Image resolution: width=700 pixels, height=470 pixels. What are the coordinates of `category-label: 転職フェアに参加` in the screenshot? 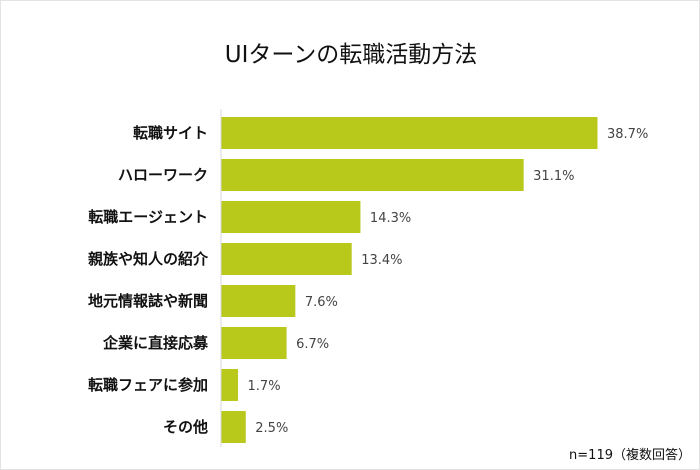 It's located at (148, 385).